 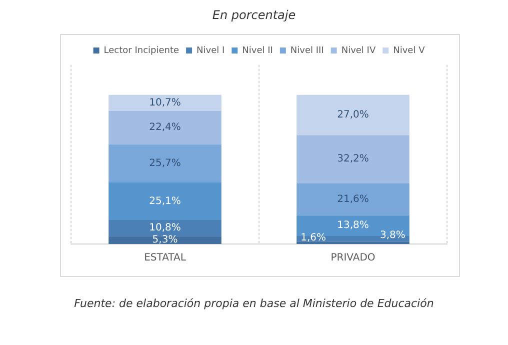 I want to click on source-note: Fuente: de elaboración propia en base al Ministerio de Educación, so click(x=254, y=303).